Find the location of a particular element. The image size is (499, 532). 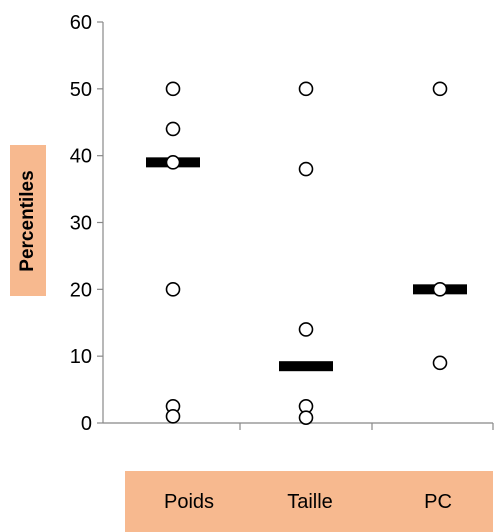

y-tick-label-40: 40 is located at coordinates (81, 157).